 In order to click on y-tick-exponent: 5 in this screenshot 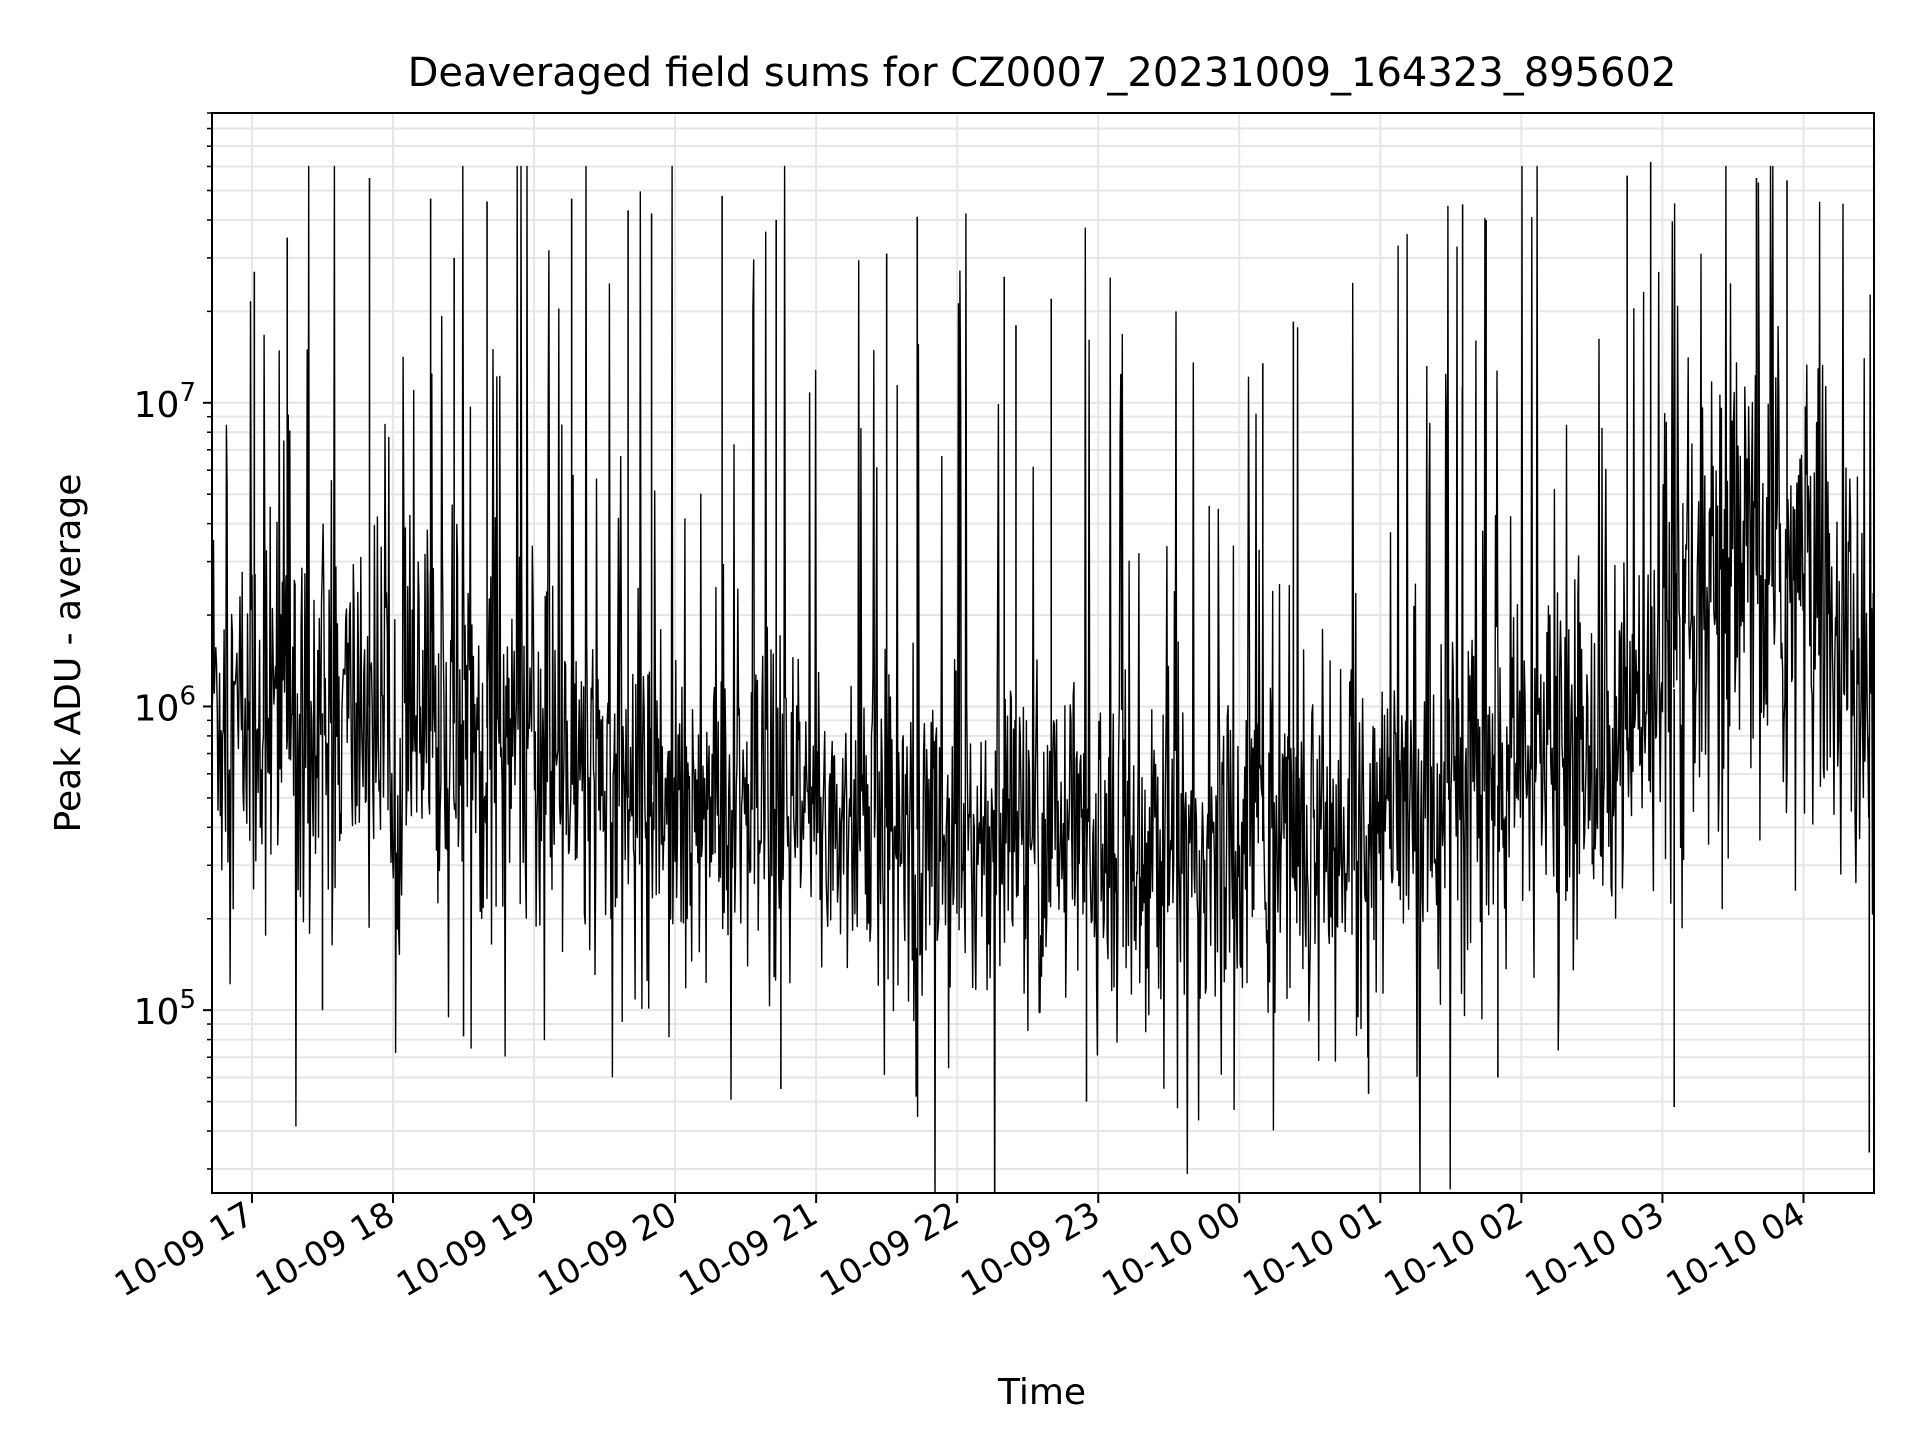, I will do `click(187, 1000)`.